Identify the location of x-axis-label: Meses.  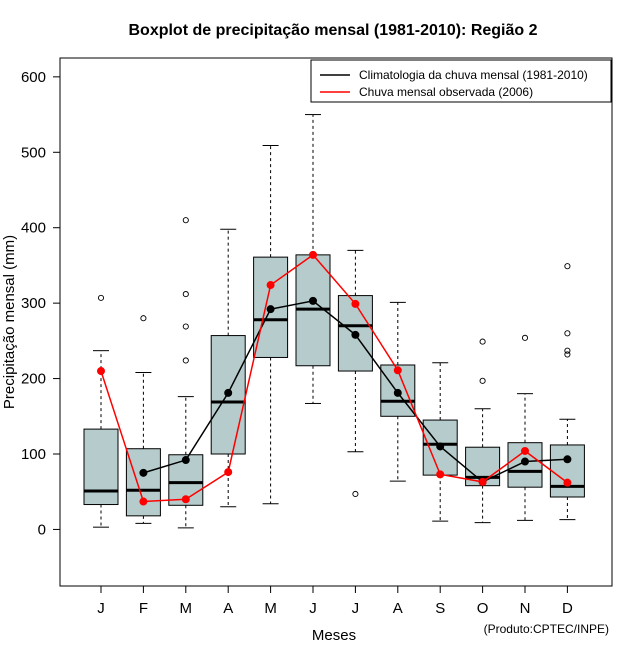
(334, 635).